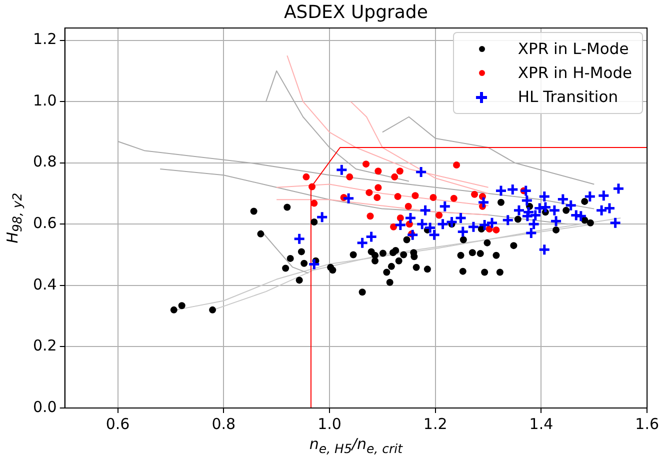  Describe the element at coordinates (118, 423) in the screenshot. I see `x-tick-label: 0.6` at that location.